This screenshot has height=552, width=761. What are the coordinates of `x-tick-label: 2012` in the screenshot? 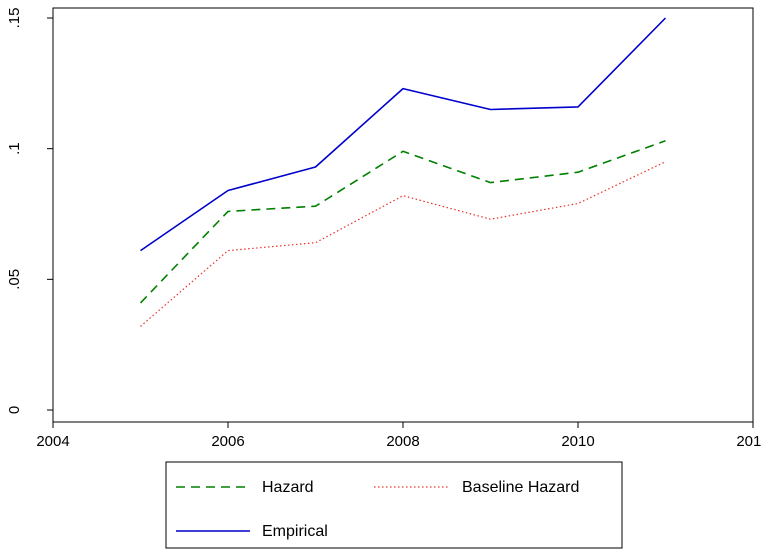 It's located at (748, 441).